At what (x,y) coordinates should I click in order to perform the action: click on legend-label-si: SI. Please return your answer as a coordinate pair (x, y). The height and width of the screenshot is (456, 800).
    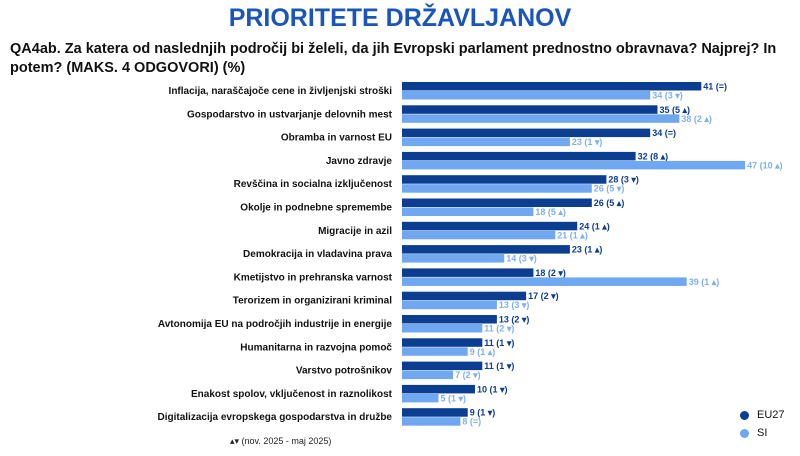
    Looking at the image, I should click on (762, 433).